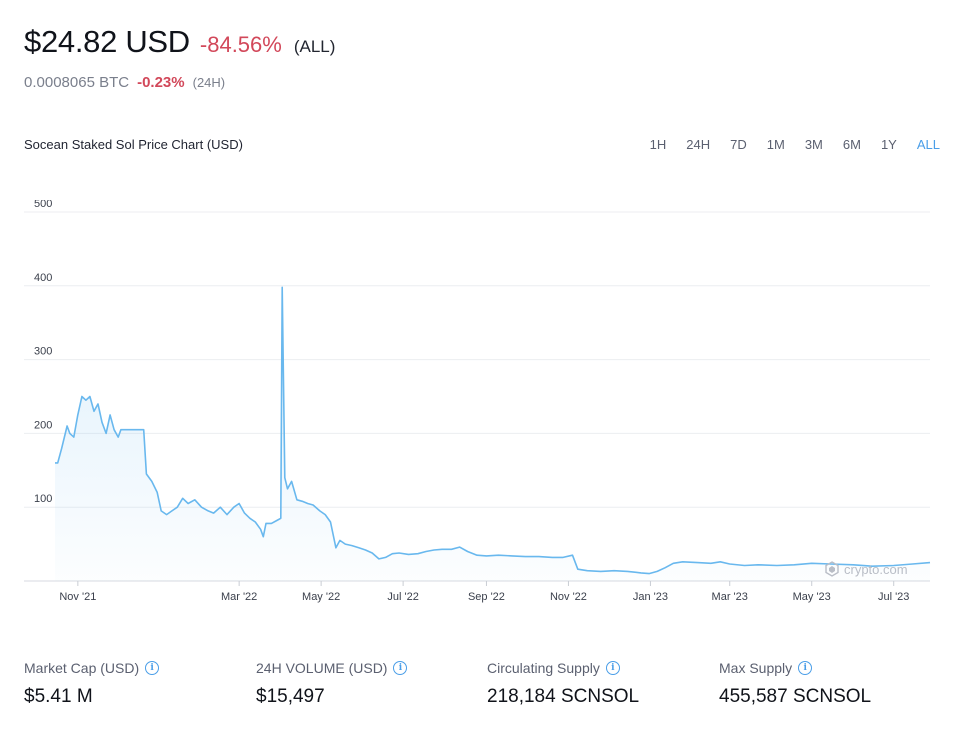  What do you see at coordinates (402, 597) in the screenshot?
I see `x-tick-label: Jul '22` at bounding box center [402, 597].